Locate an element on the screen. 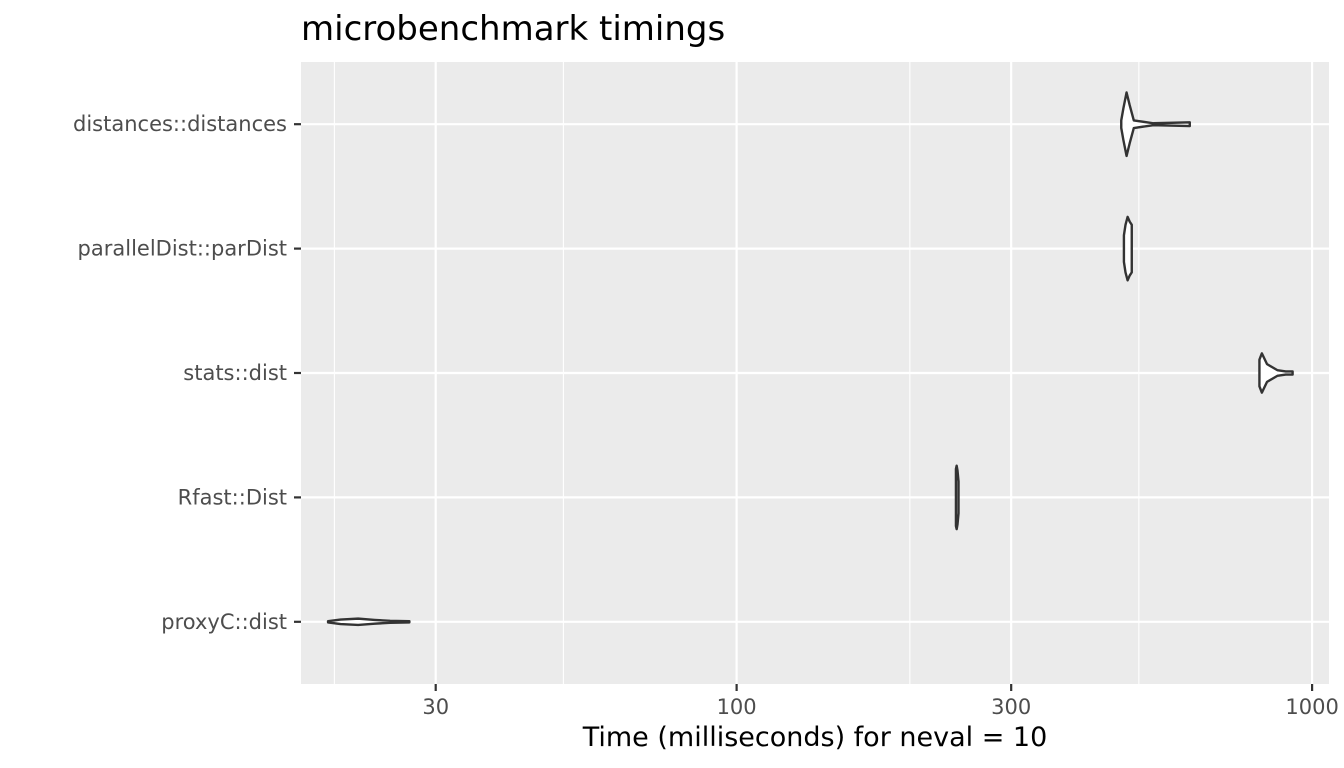  x-axis-label: Time (milliseconds) for neval = 10 is located at coordinates (815, 737).